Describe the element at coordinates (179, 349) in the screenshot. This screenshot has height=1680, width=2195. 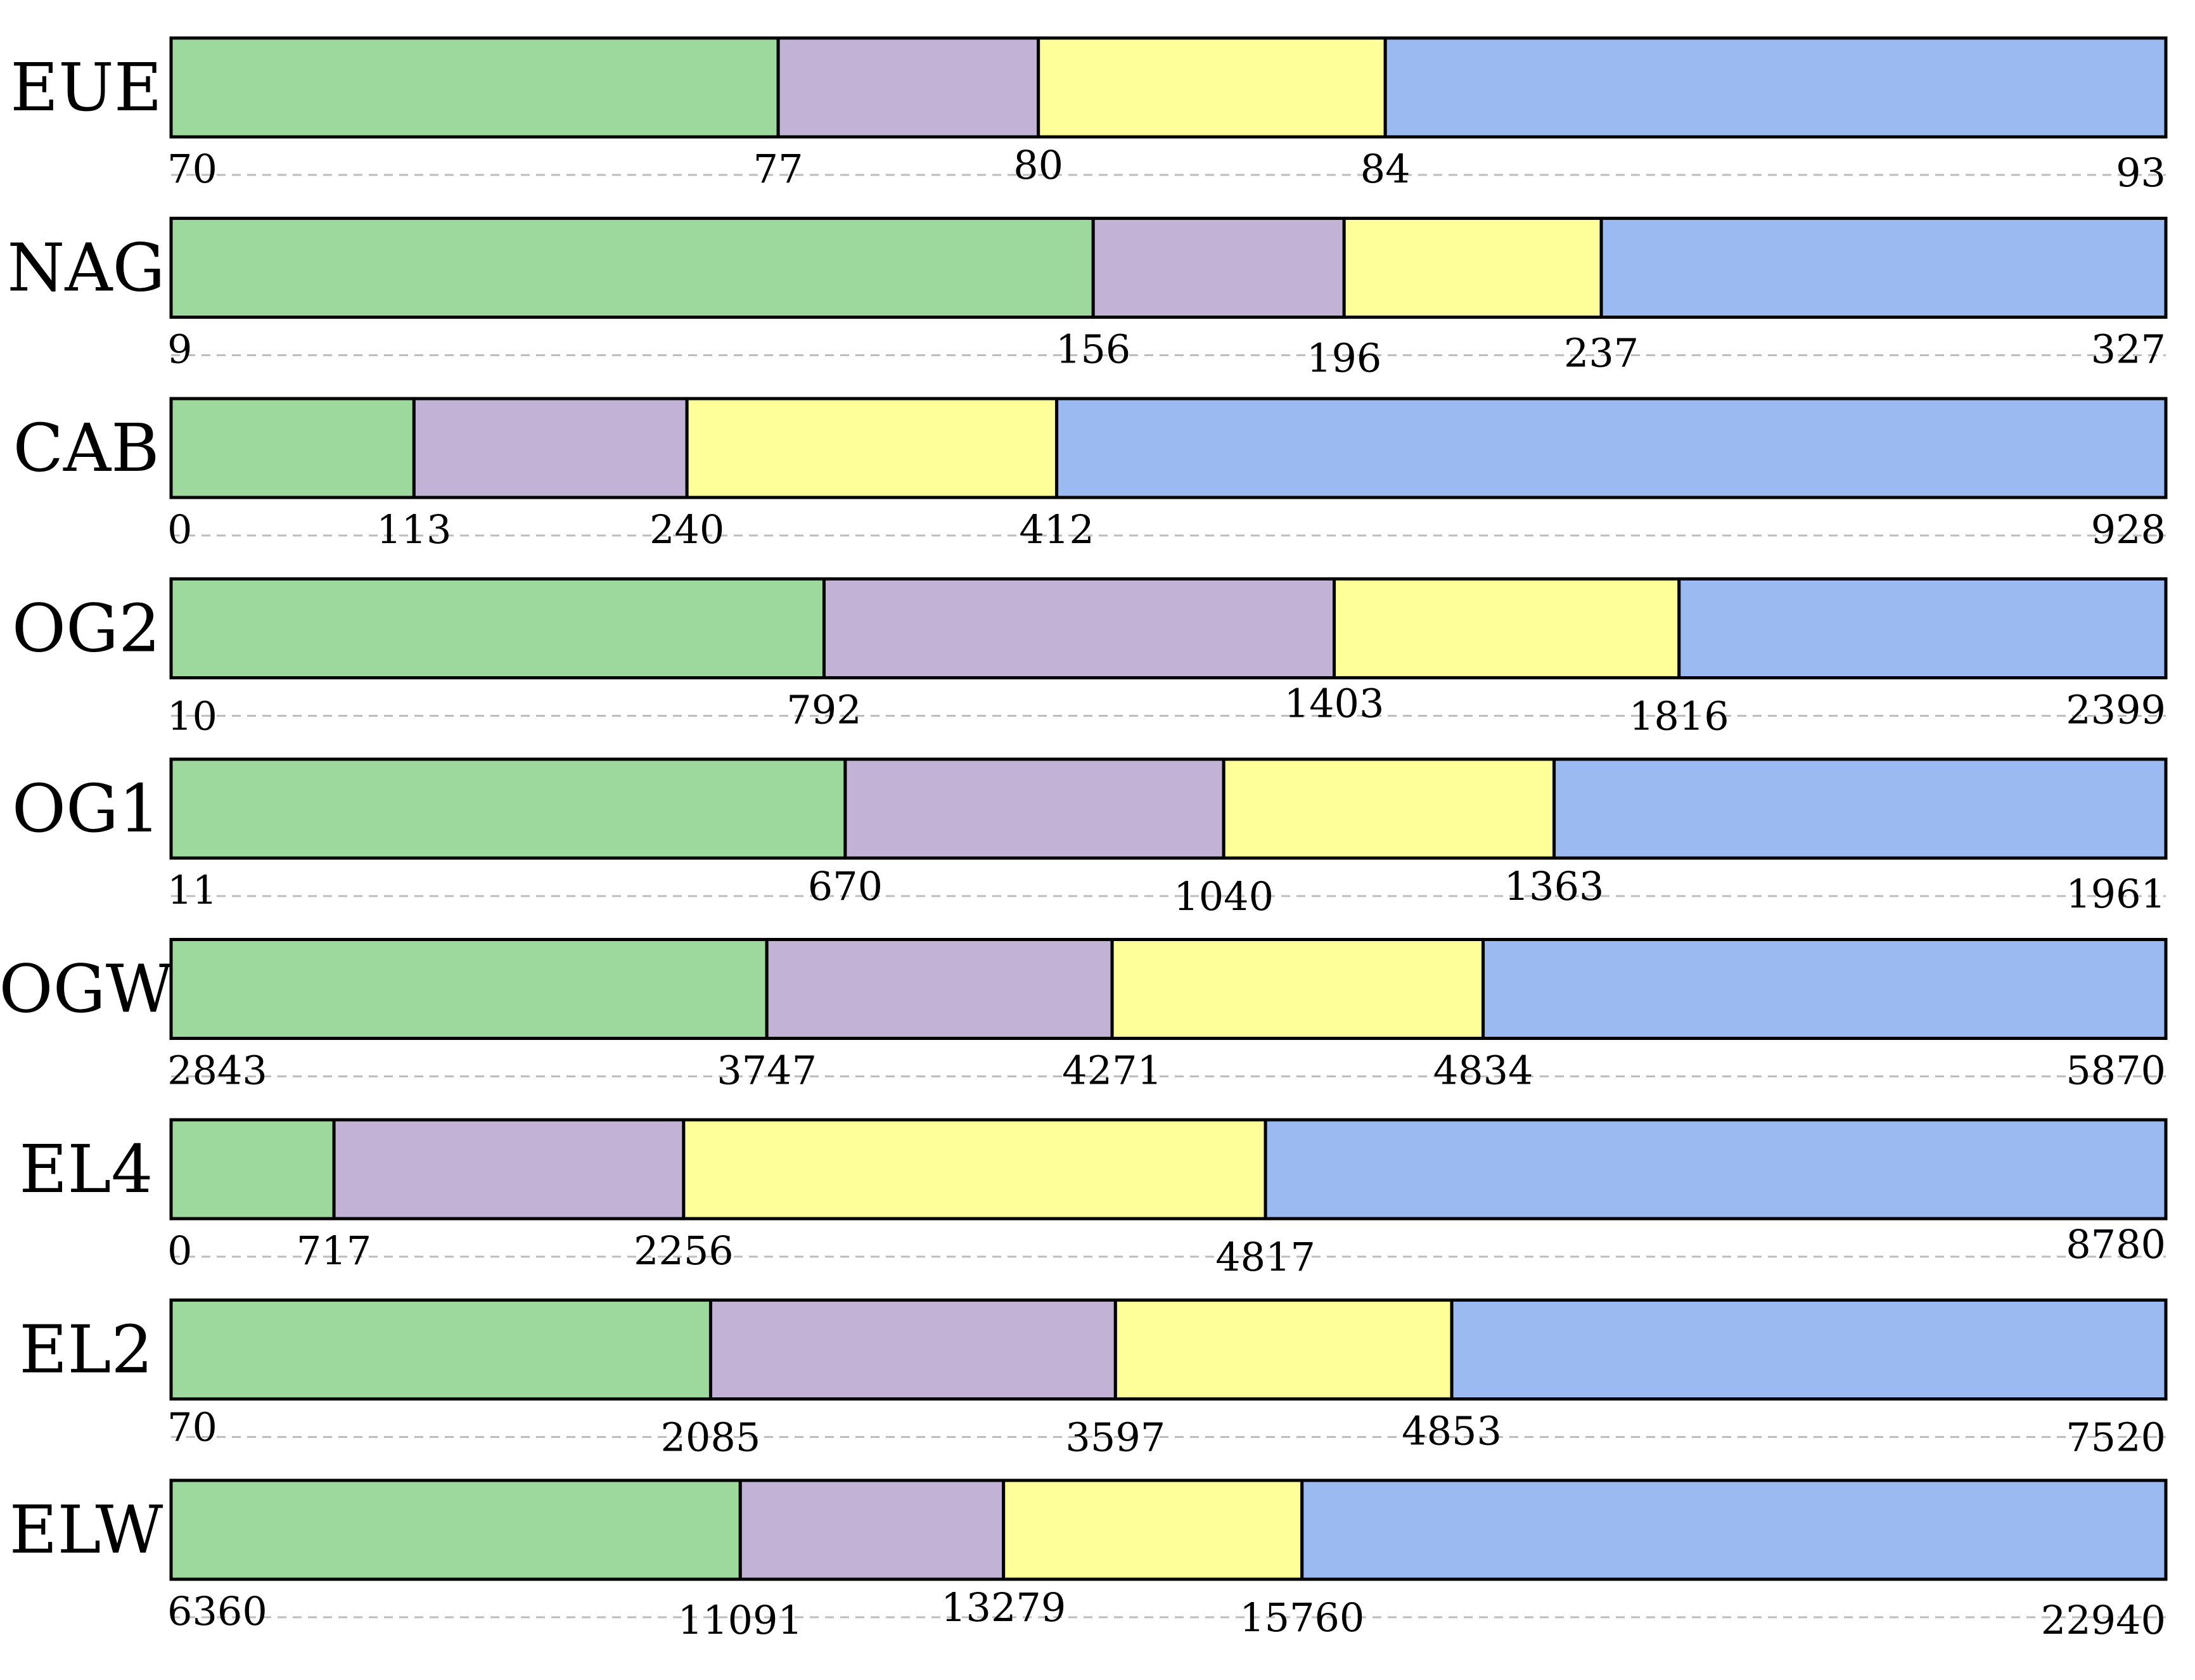
I see `tick-label: 9` at that location.